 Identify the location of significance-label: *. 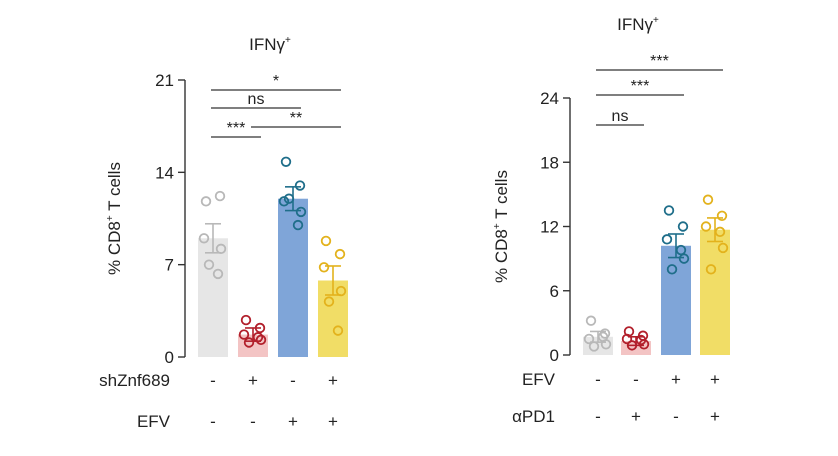
(276, 81).